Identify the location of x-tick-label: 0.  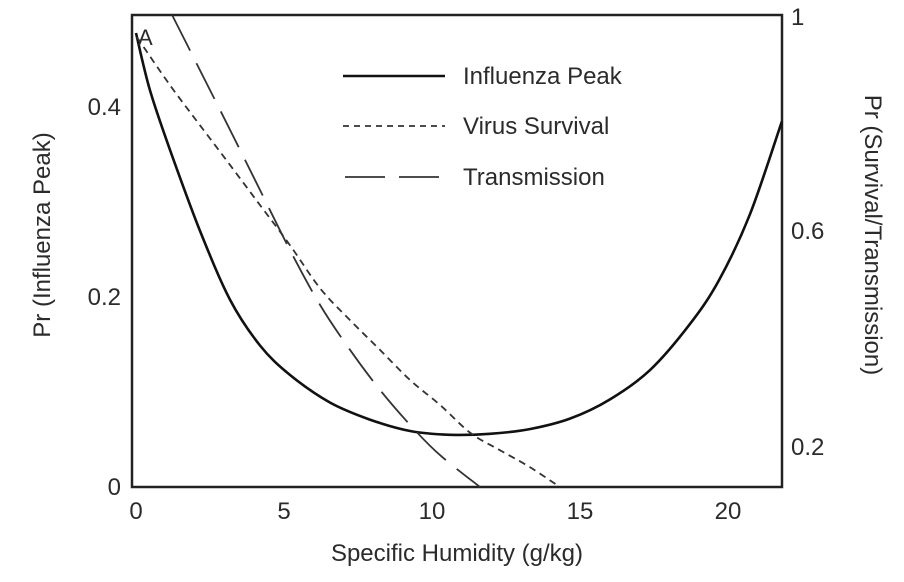
(135, 511).